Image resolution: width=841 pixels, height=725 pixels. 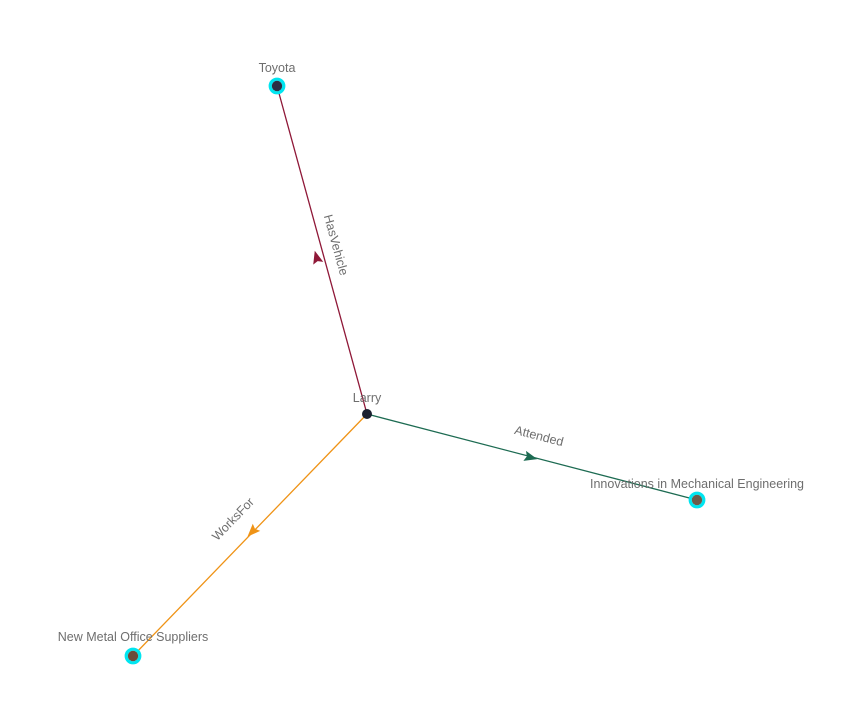 What do you see at coordinates (233, 519) in the screenshot?
I see `edge-label-worksfor: WorksFor` at bounding box center [233, 519].